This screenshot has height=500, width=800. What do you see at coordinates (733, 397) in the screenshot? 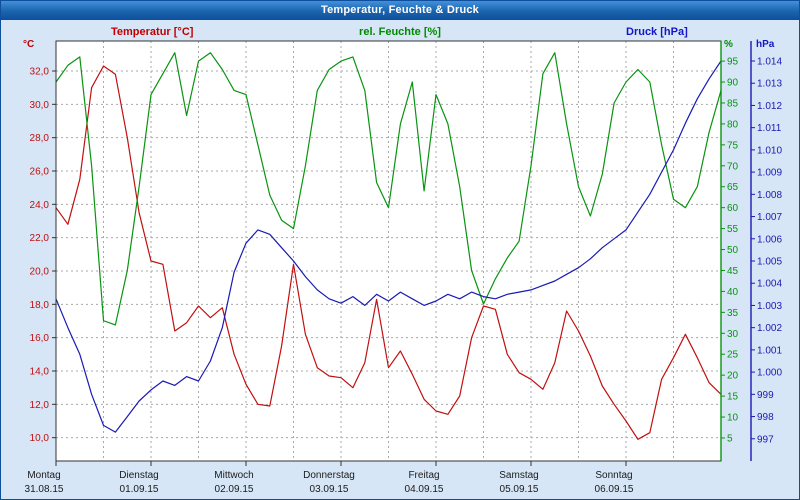
I see `humidity-axis-tick-label: 15` at bounding box center [733, 397].